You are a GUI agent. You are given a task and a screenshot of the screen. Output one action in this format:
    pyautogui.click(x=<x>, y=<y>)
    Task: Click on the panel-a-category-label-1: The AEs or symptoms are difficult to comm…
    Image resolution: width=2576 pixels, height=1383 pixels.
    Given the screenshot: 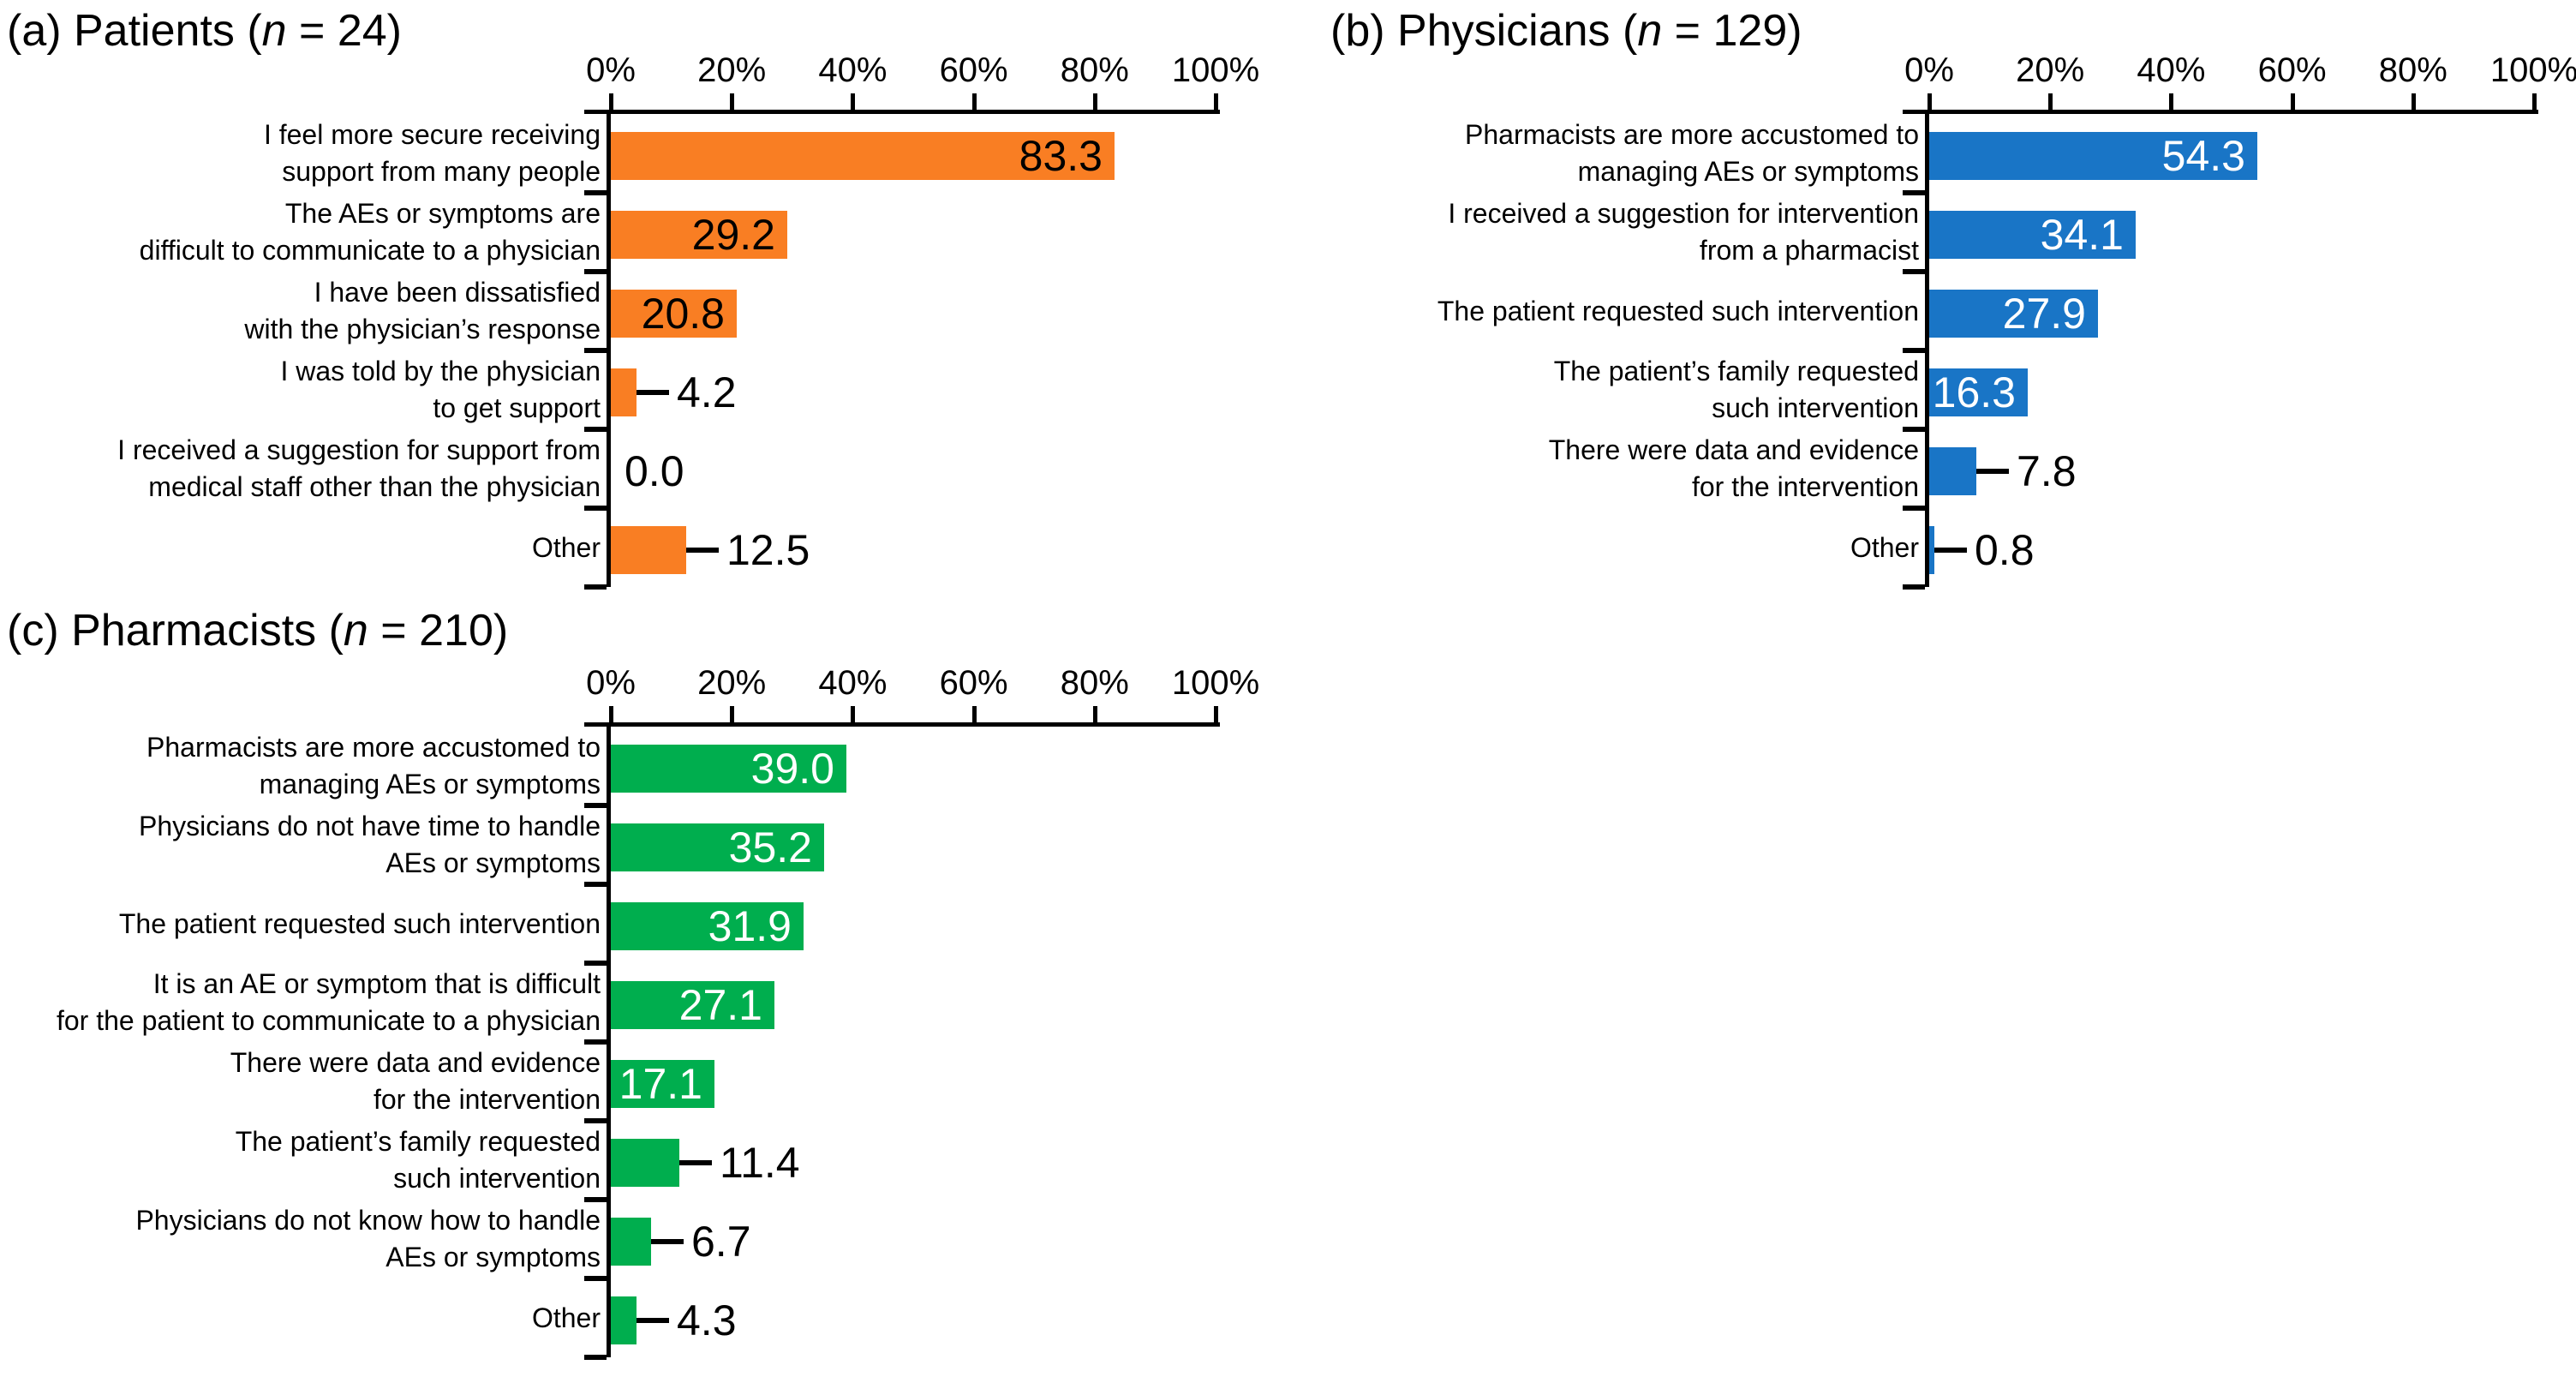 What is the action you would take?
    pyautogui.click(x=303, y=232)
    